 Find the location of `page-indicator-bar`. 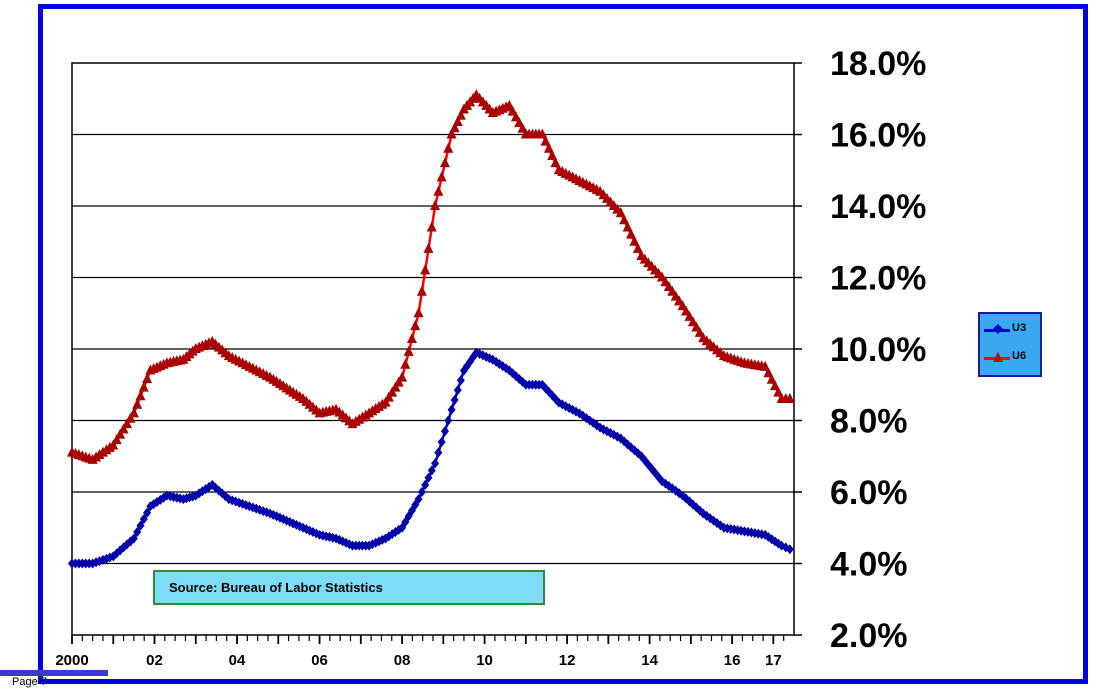

page-indicator-bar is located at coordinates (54, 673).